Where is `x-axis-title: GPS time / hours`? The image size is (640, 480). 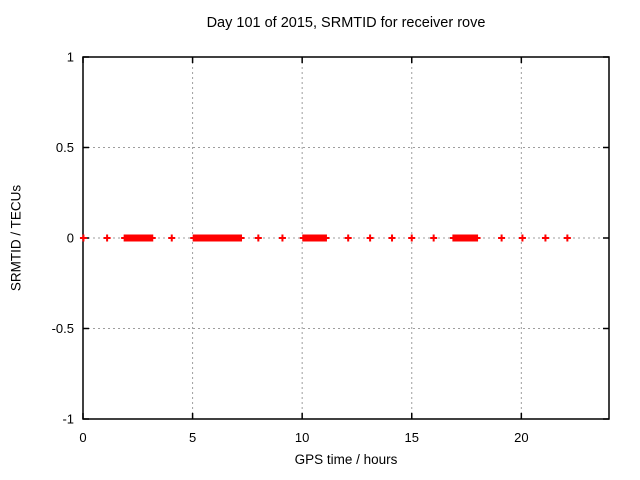 x-axis-title: GPS time / hours is located at coordinates (346, 459).